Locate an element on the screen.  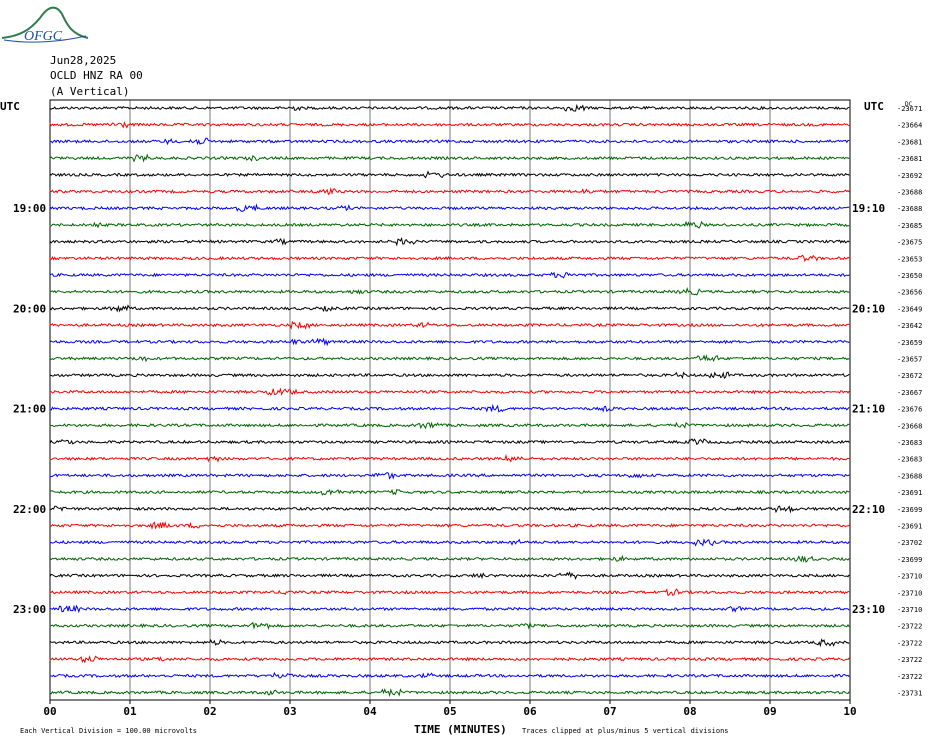
dc-offset-label: -23659 is located at coordinates (909, 343).